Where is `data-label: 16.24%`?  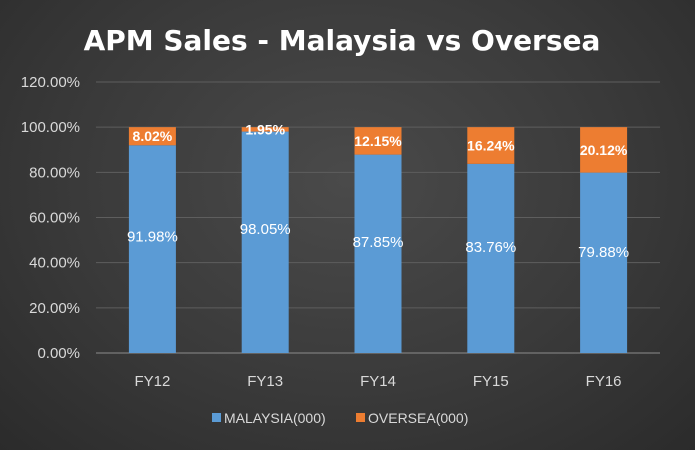 data-label: 16.24% is located at coordinates (491, 146).